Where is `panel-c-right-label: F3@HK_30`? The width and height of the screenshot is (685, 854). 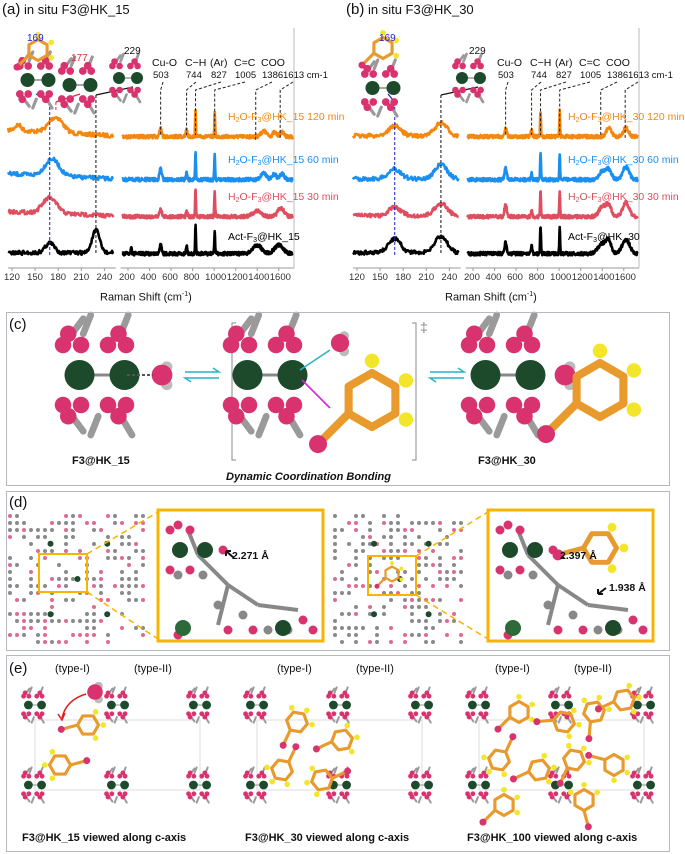
panel-c-right-label: F3@HK_30 is located at coordinates (507, 461).